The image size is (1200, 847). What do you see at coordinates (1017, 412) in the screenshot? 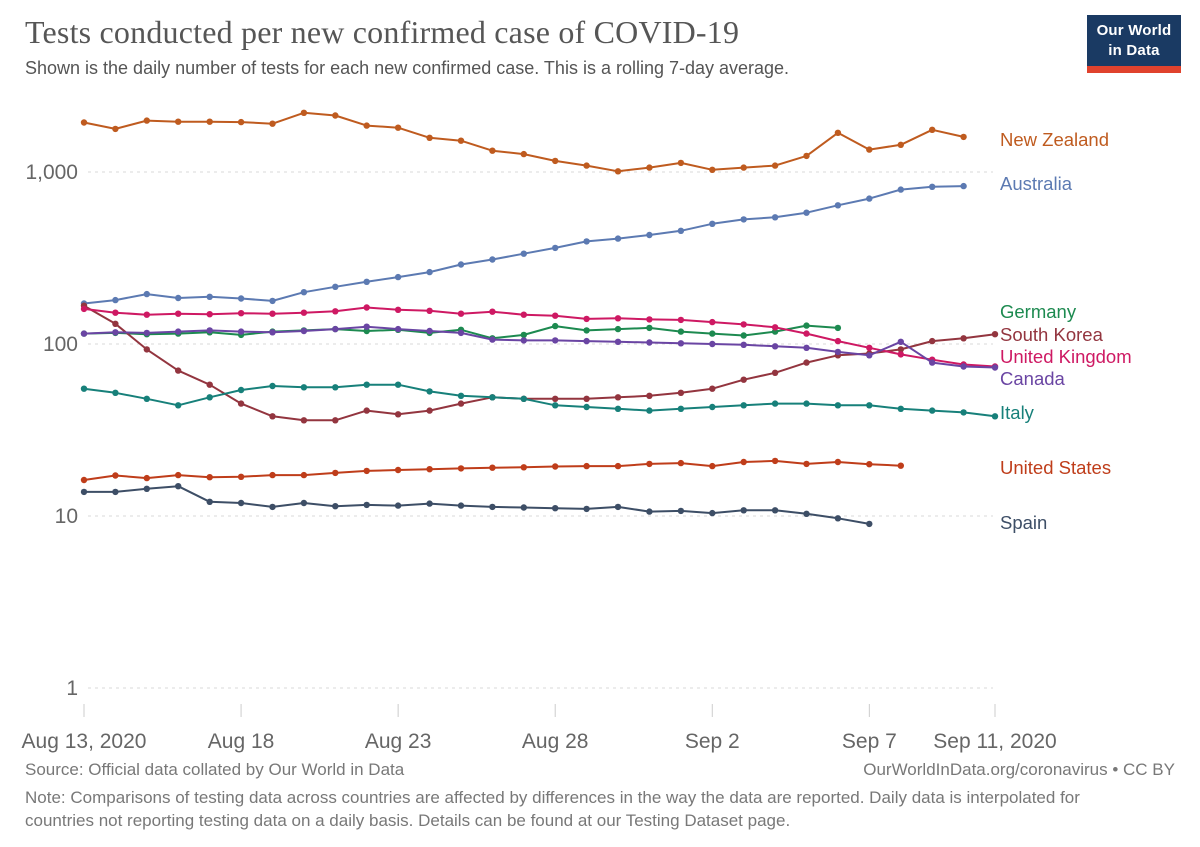
I see `legend-label-italy: Italy` at bounding box center [1017, 412].